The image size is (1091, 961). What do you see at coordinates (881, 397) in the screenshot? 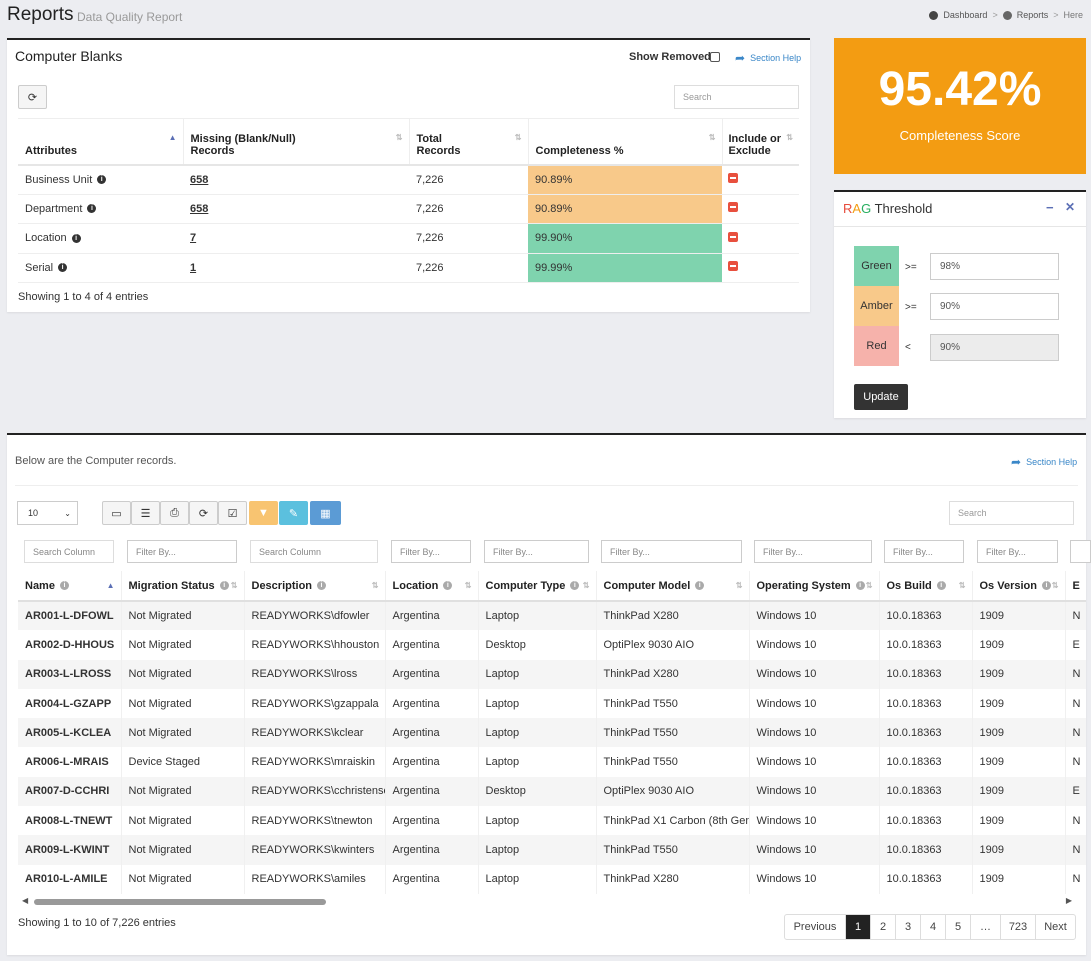
I see `update-button: Update` at bounding box center [881, 397].